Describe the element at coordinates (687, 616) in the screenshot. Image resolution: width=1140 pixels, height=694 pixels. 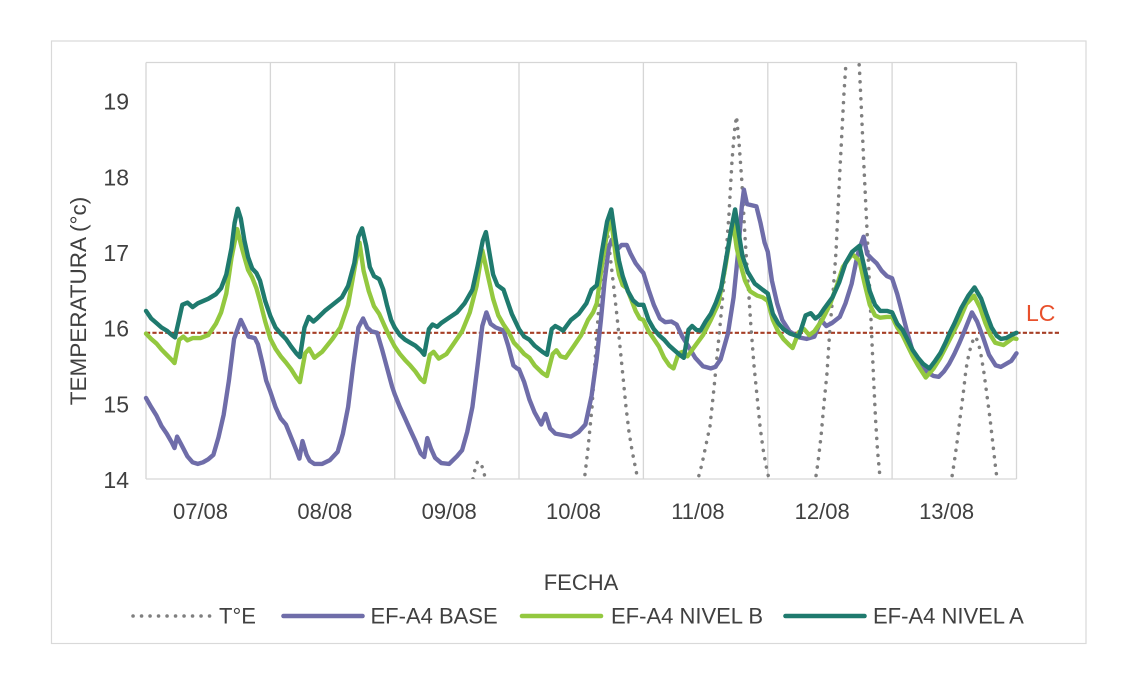
I see `svg-text: EF-A4 NIVEL B` at that location.